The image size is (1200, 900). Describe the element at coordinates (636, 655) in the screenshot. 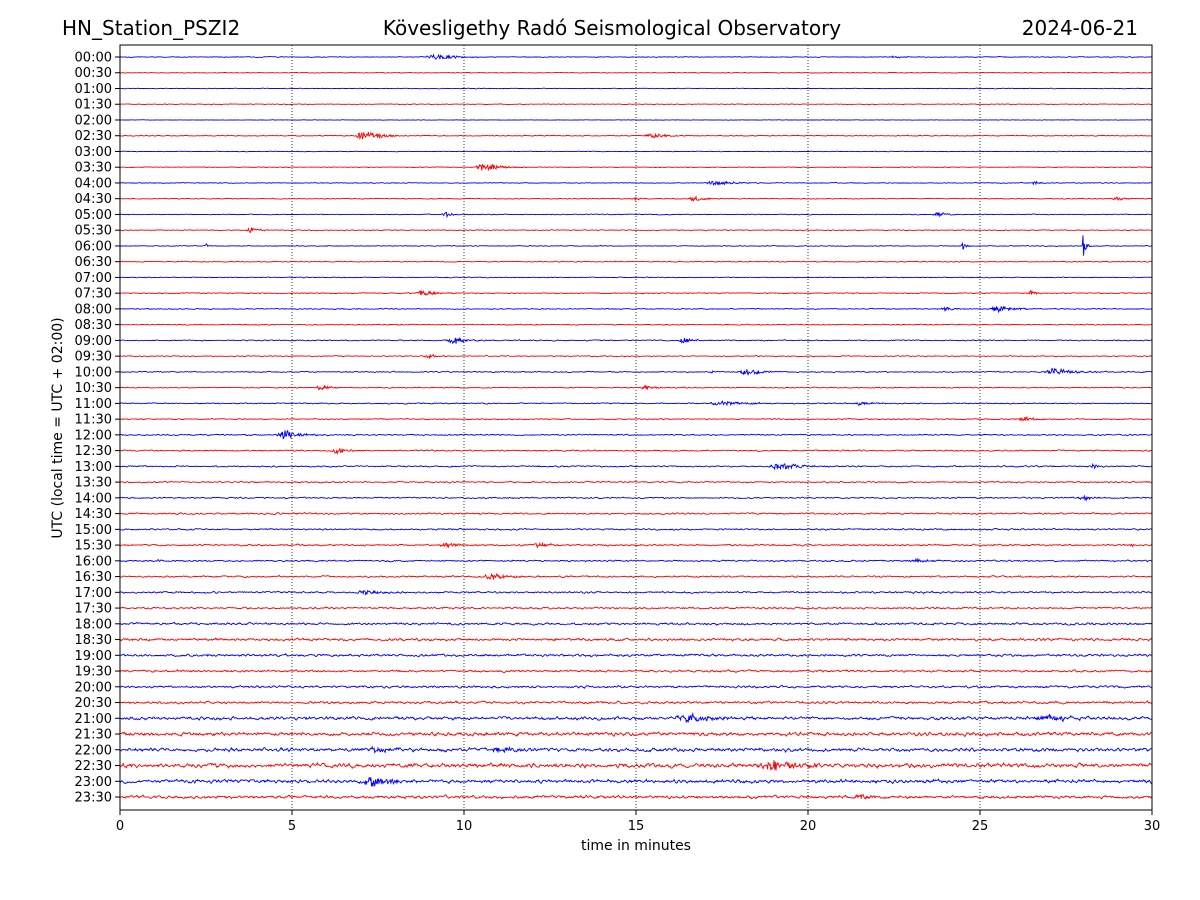

I see `trace-1900` at that location.